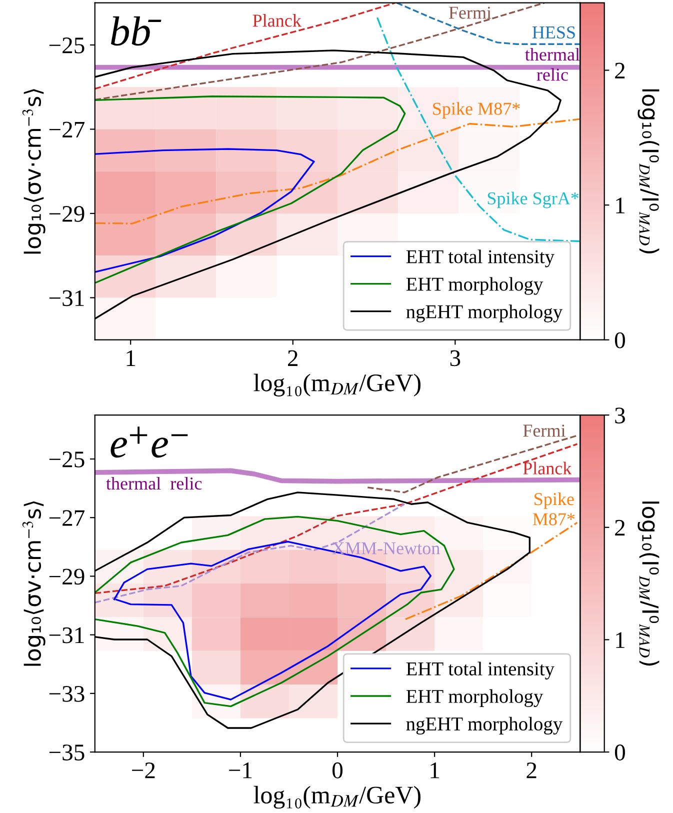 The image size is (673, 813). I want to click on series-label: thermal relic, so click(154, 483).